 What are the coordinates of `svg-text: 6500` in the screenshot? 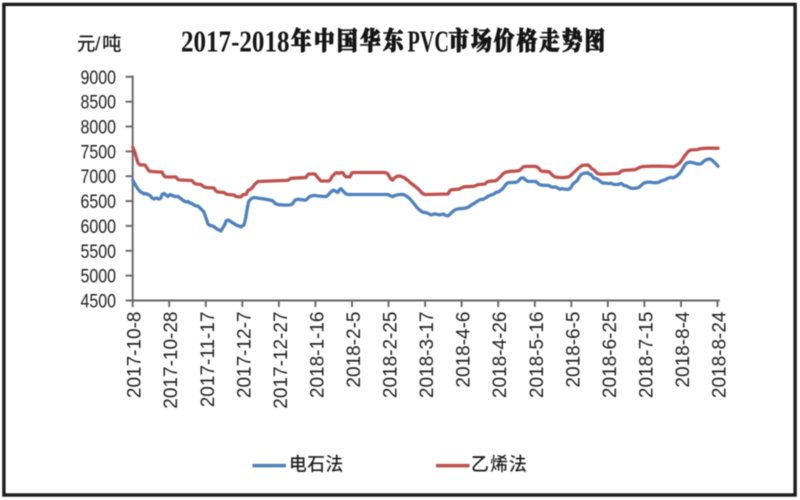 It's located at (99, 202).